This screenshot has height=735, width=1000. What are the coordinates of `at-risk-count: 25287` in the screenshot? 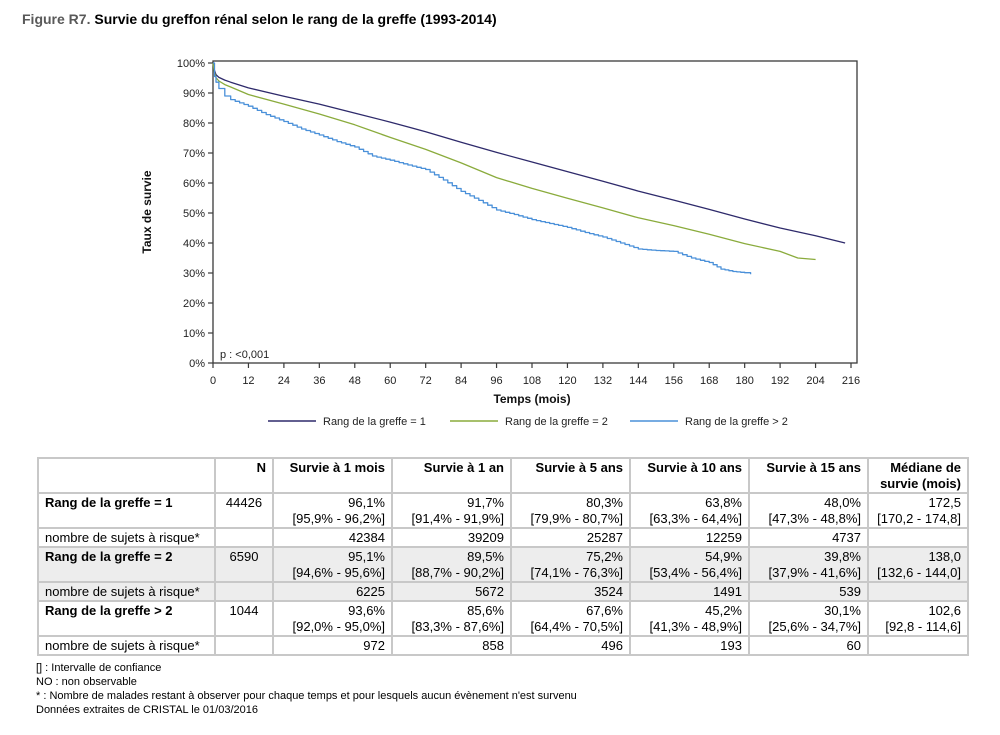 It's located at (570, 537).